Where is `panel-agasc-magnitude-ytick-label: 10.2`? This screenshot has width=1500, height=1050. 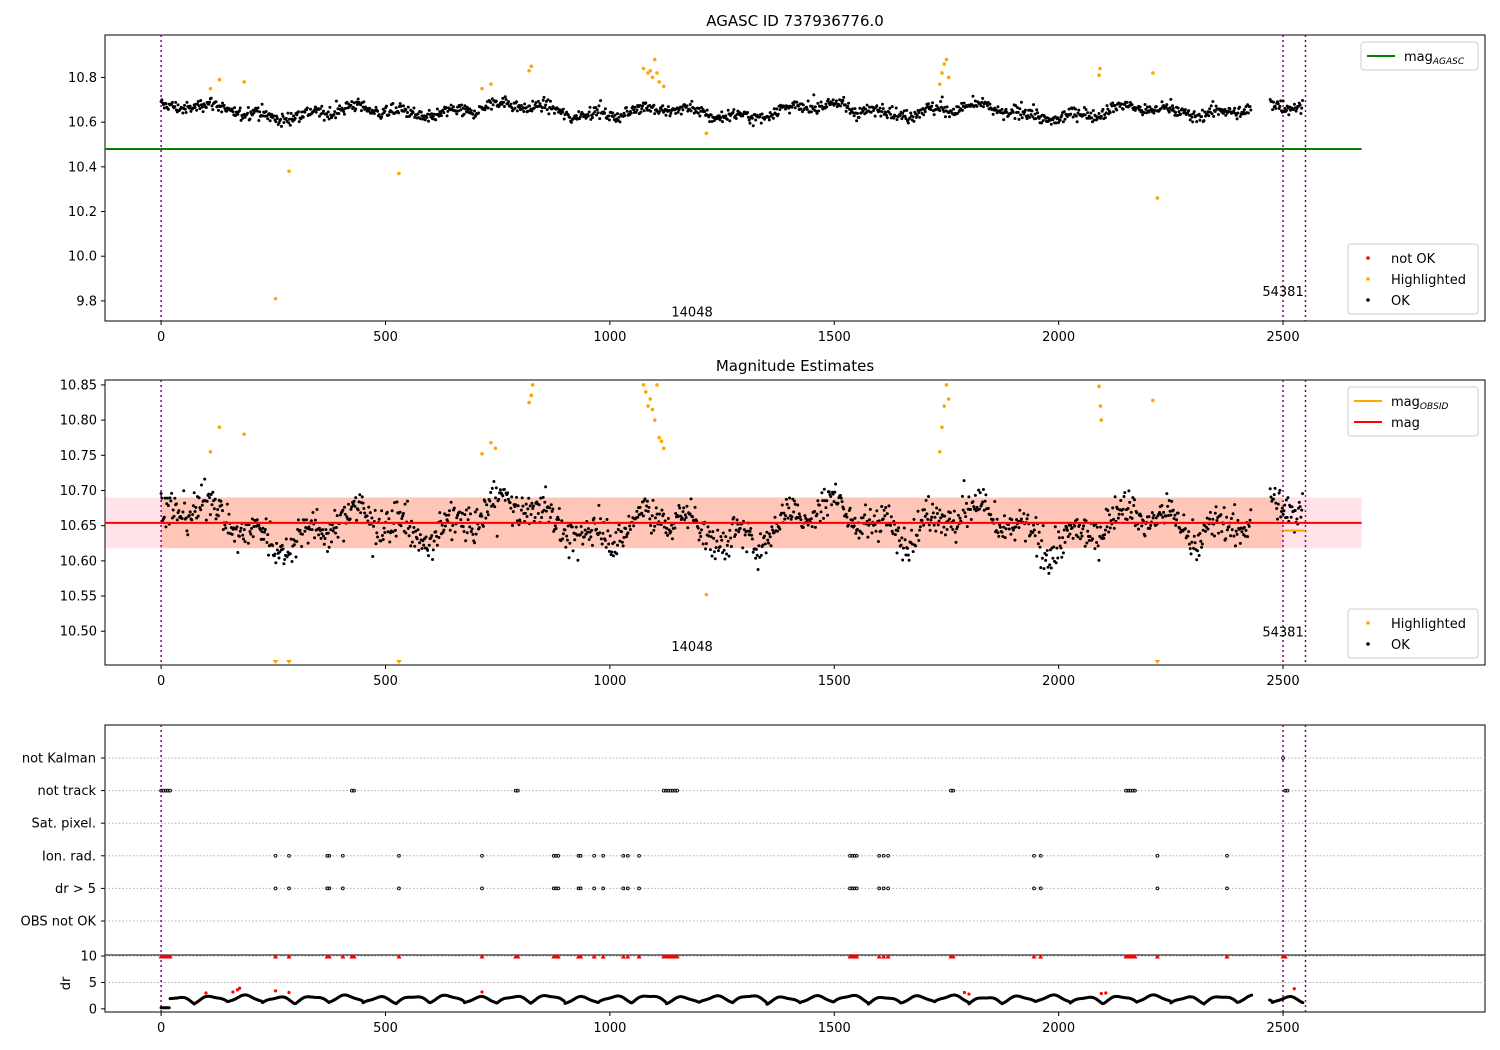
panel-agasc-magnitude-ytick-label: 10.2 is located at coordinates (82, 212).